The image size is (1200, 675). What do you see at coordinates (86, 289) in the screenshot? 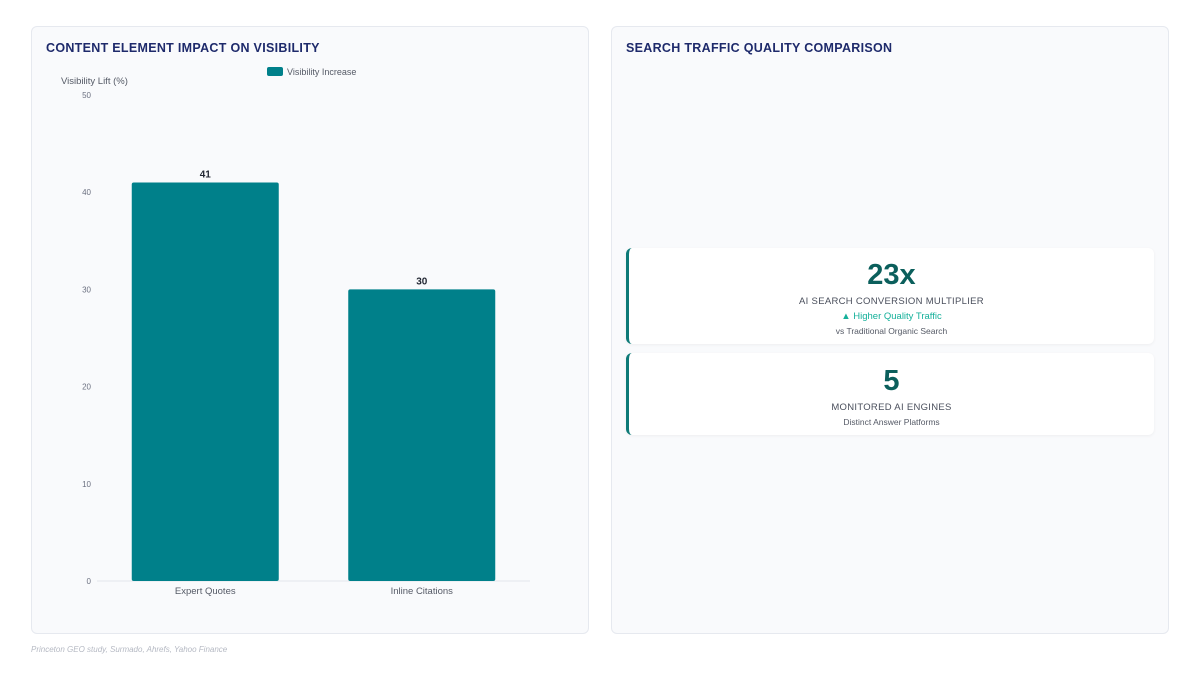
I see `y-tick-label: 30` at bounding box center [86, 289].